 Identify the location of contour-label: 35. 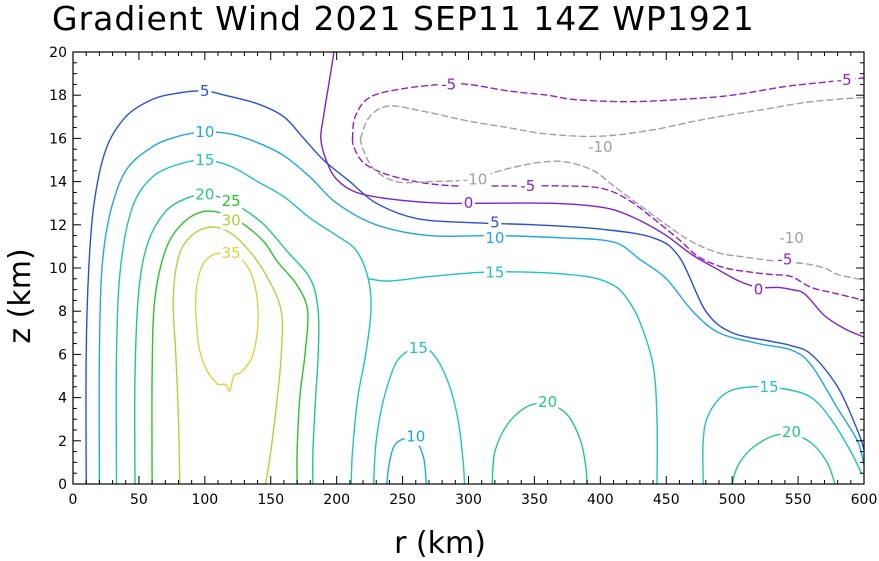
(231, 253).